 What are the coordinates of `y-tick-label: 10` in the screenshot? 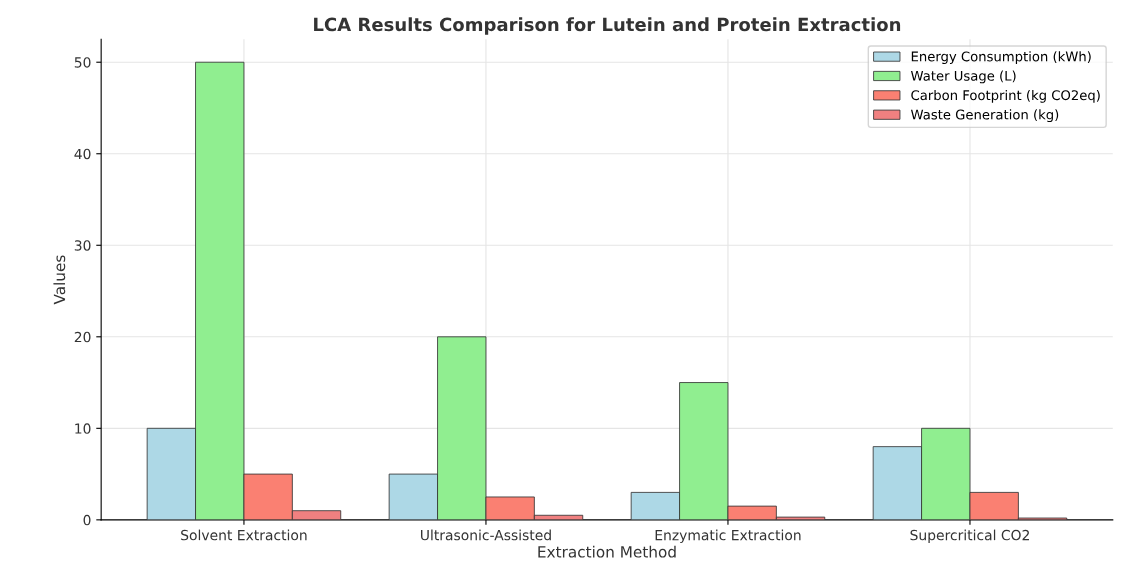 It's located at (83, 428).